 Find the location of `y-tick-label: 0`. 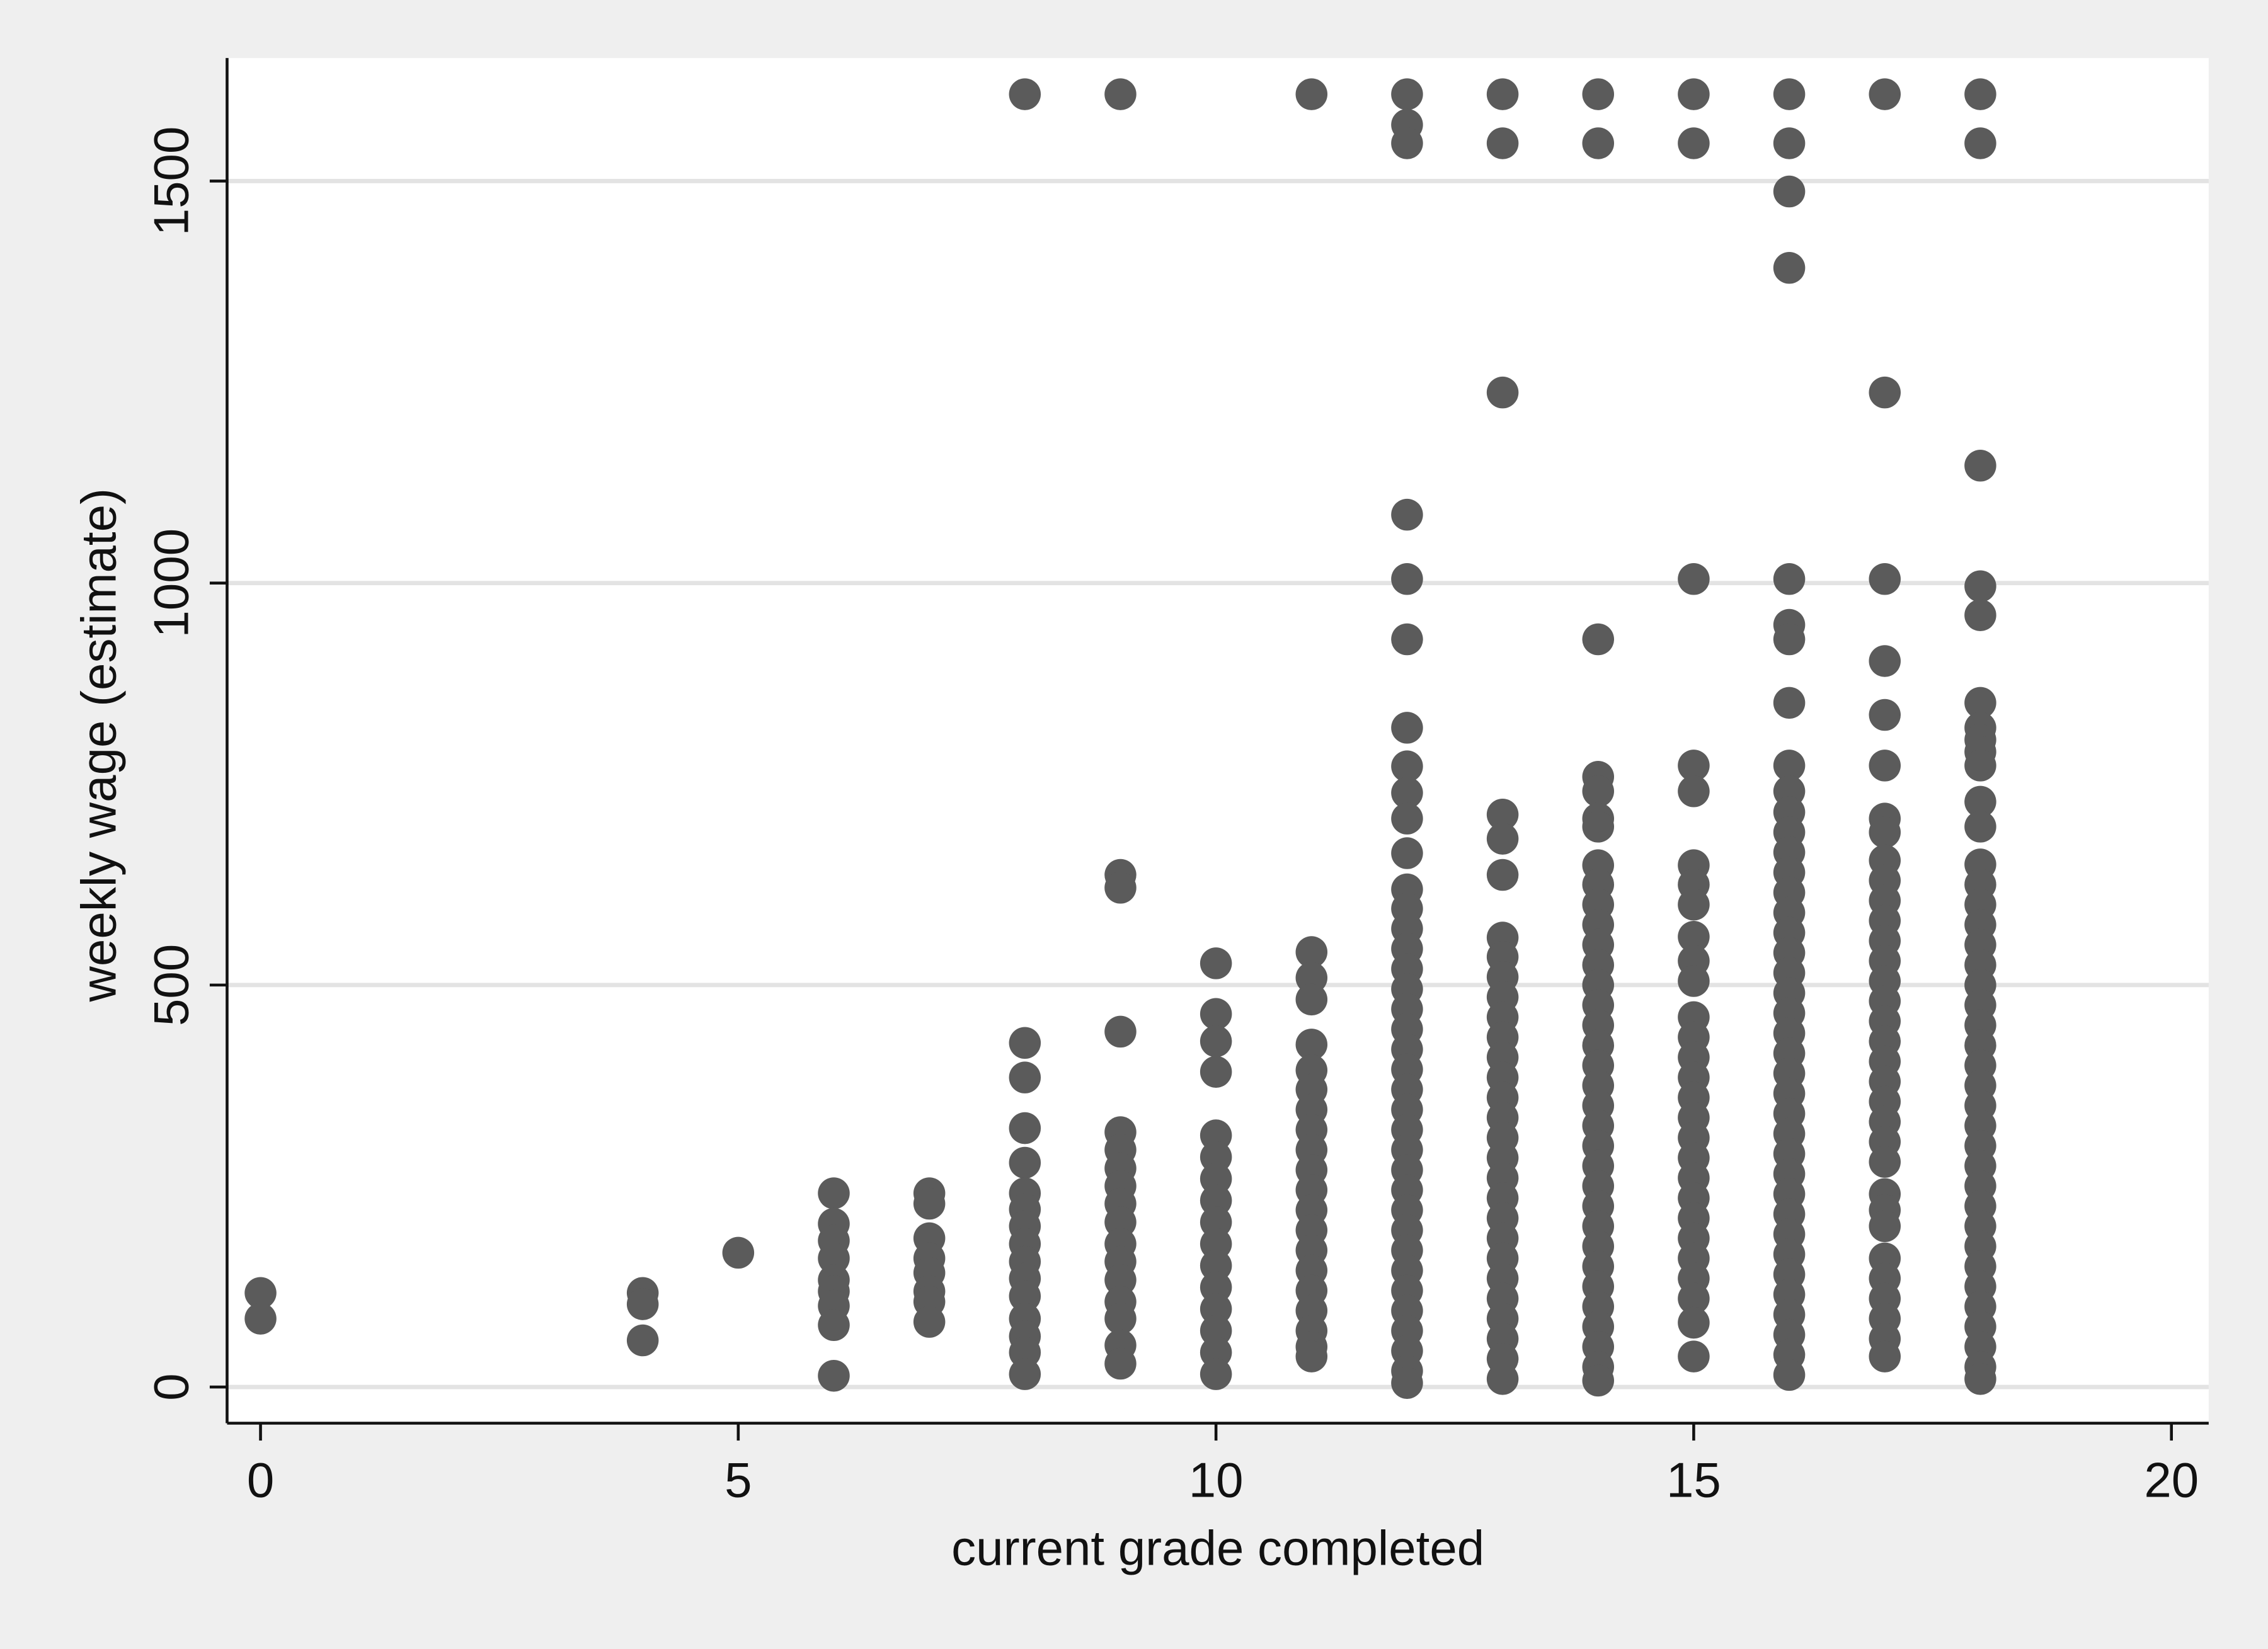

y-tick-label: 0 is located at coordinates (170, 1387).